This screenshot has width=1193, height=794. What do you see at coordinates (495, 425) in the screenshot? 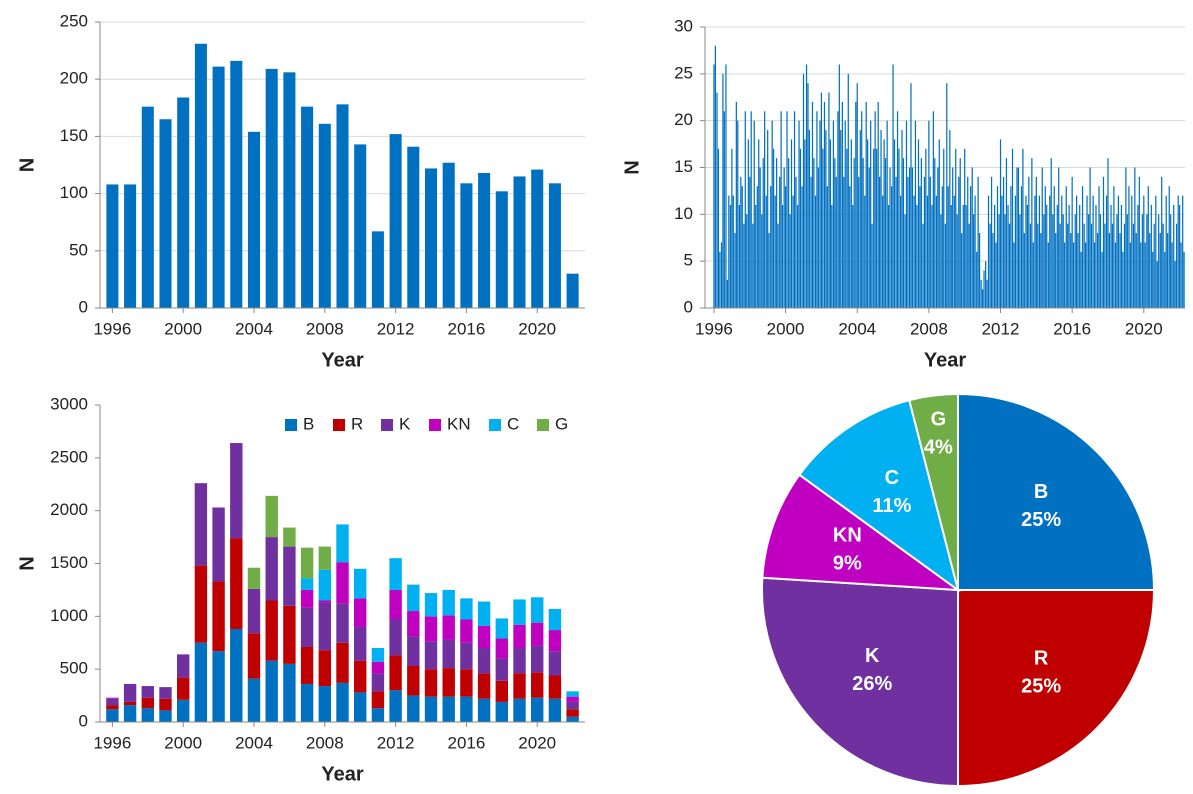
I see `legend-swatch` at bounding box center [495, 425].